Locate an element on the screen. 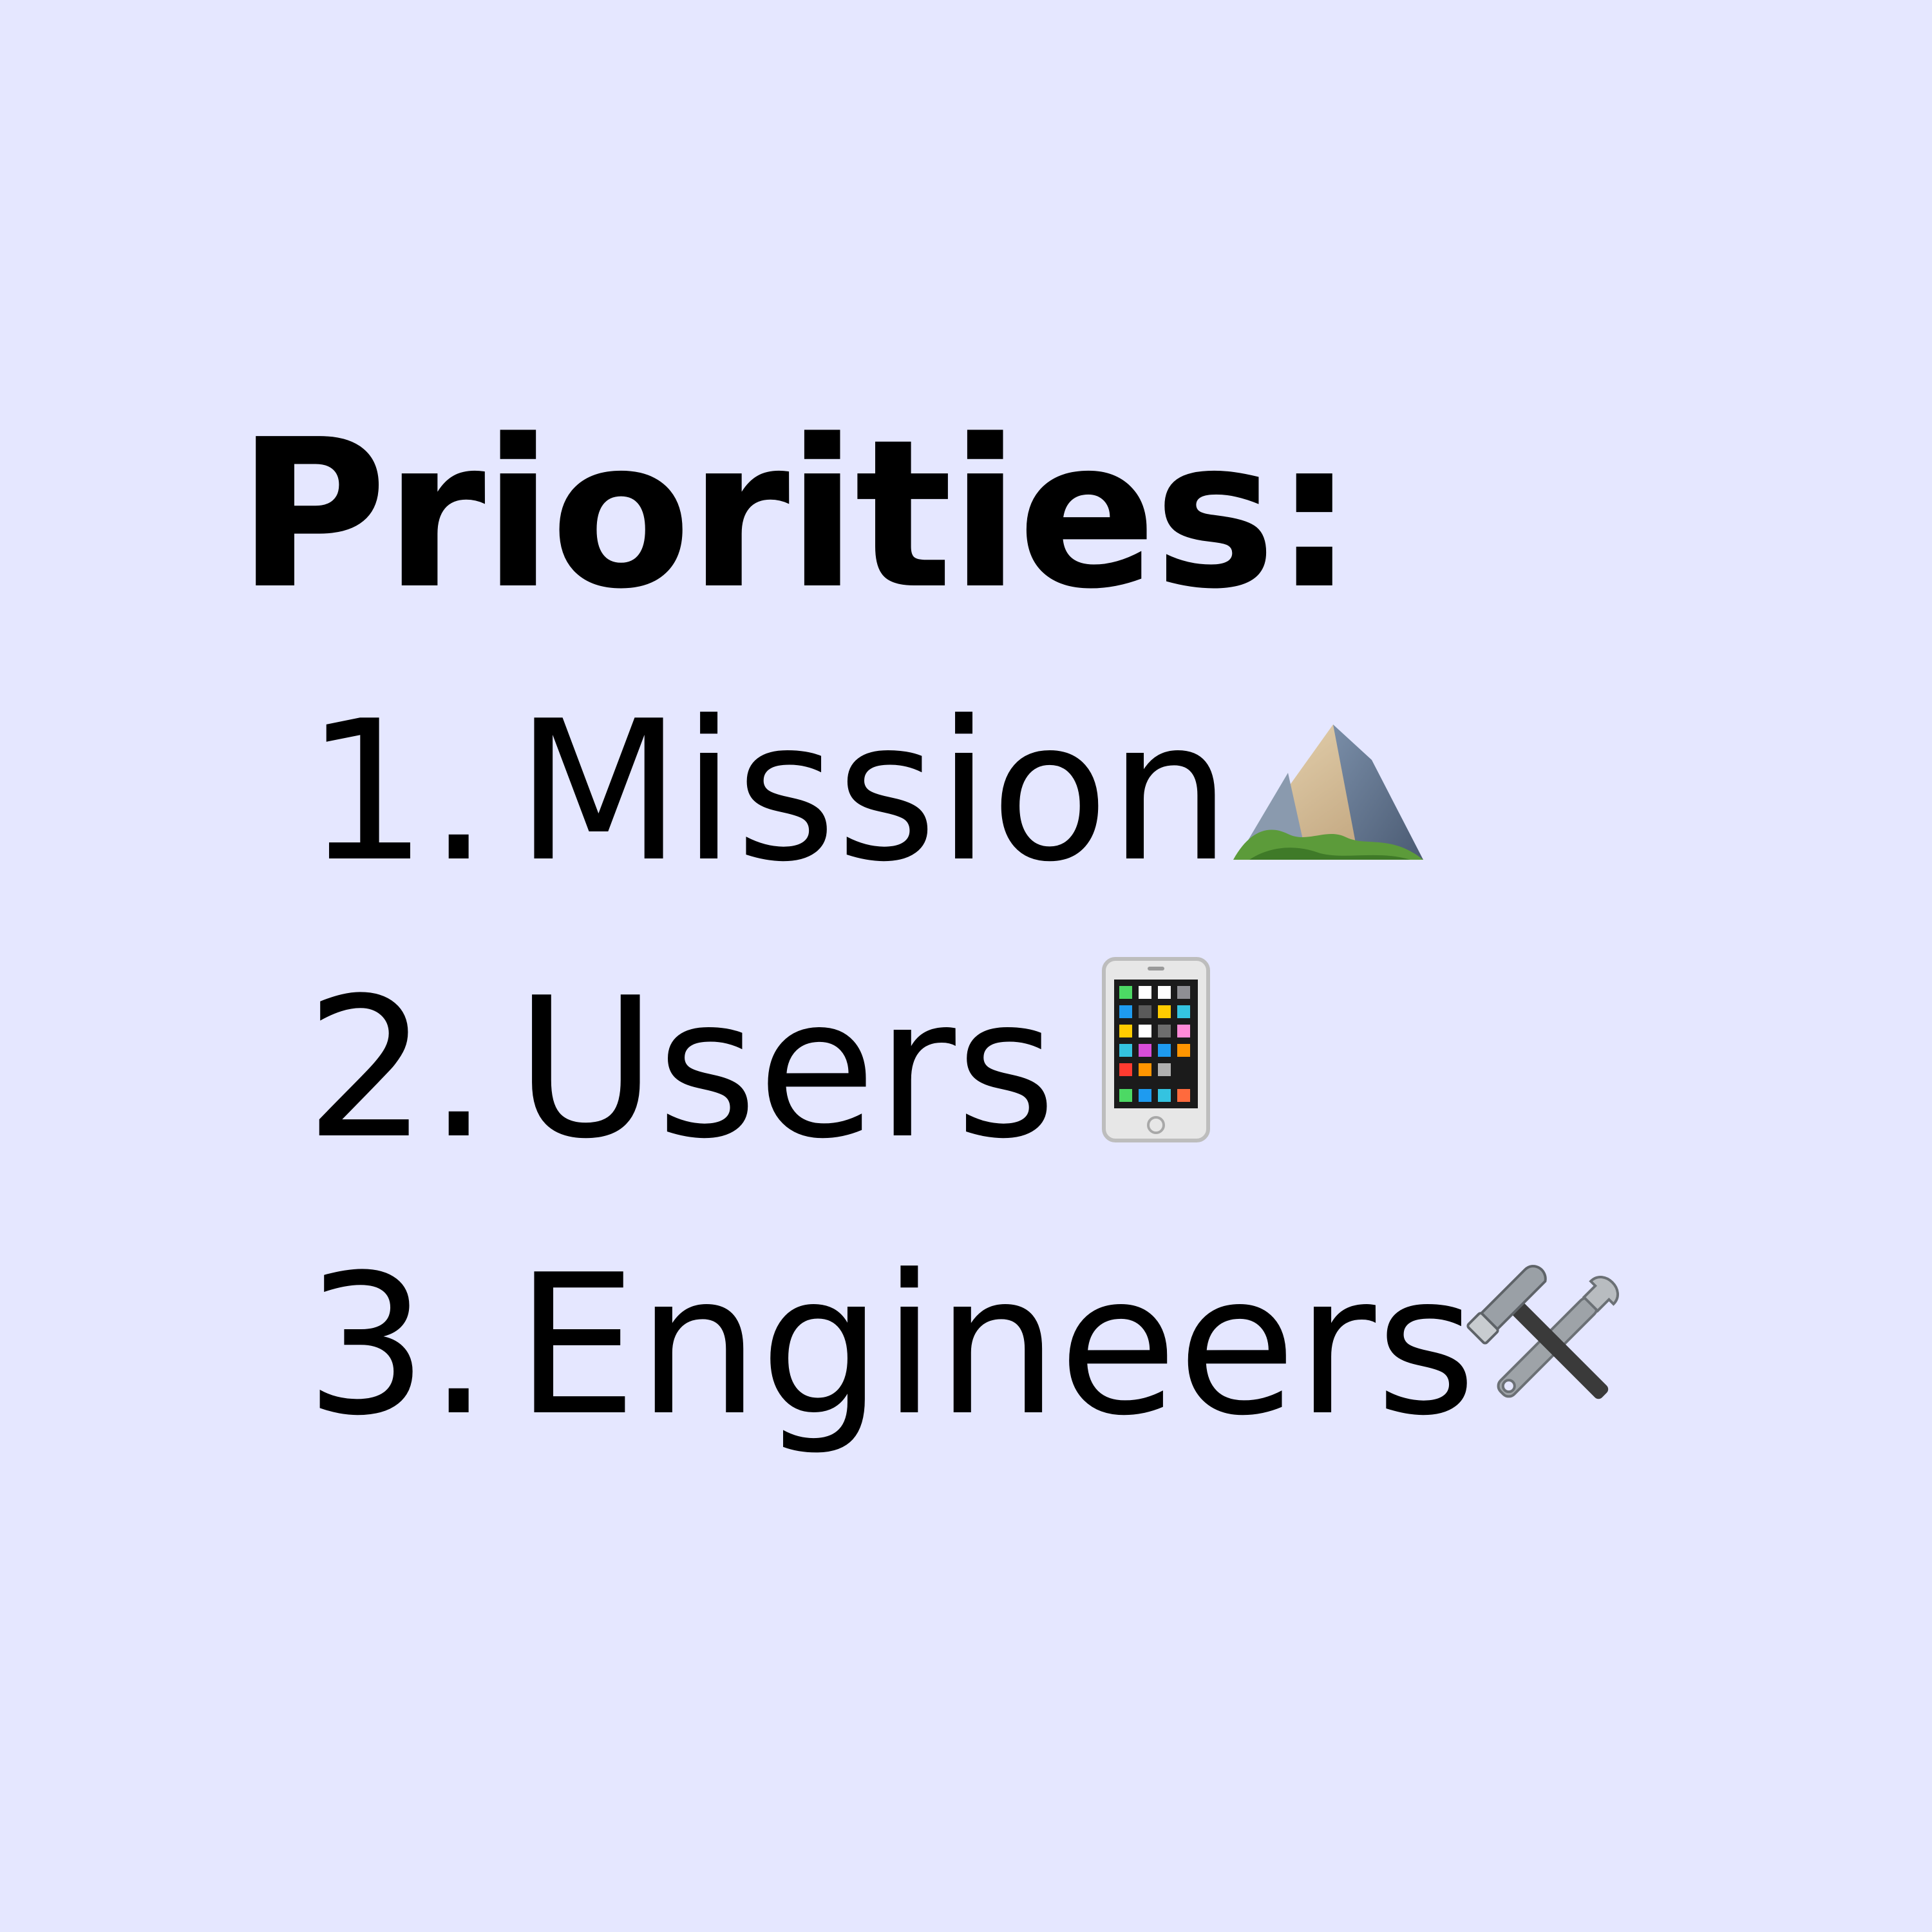  list-item-2: 2. Users is located at coordinates (1085, 1069).